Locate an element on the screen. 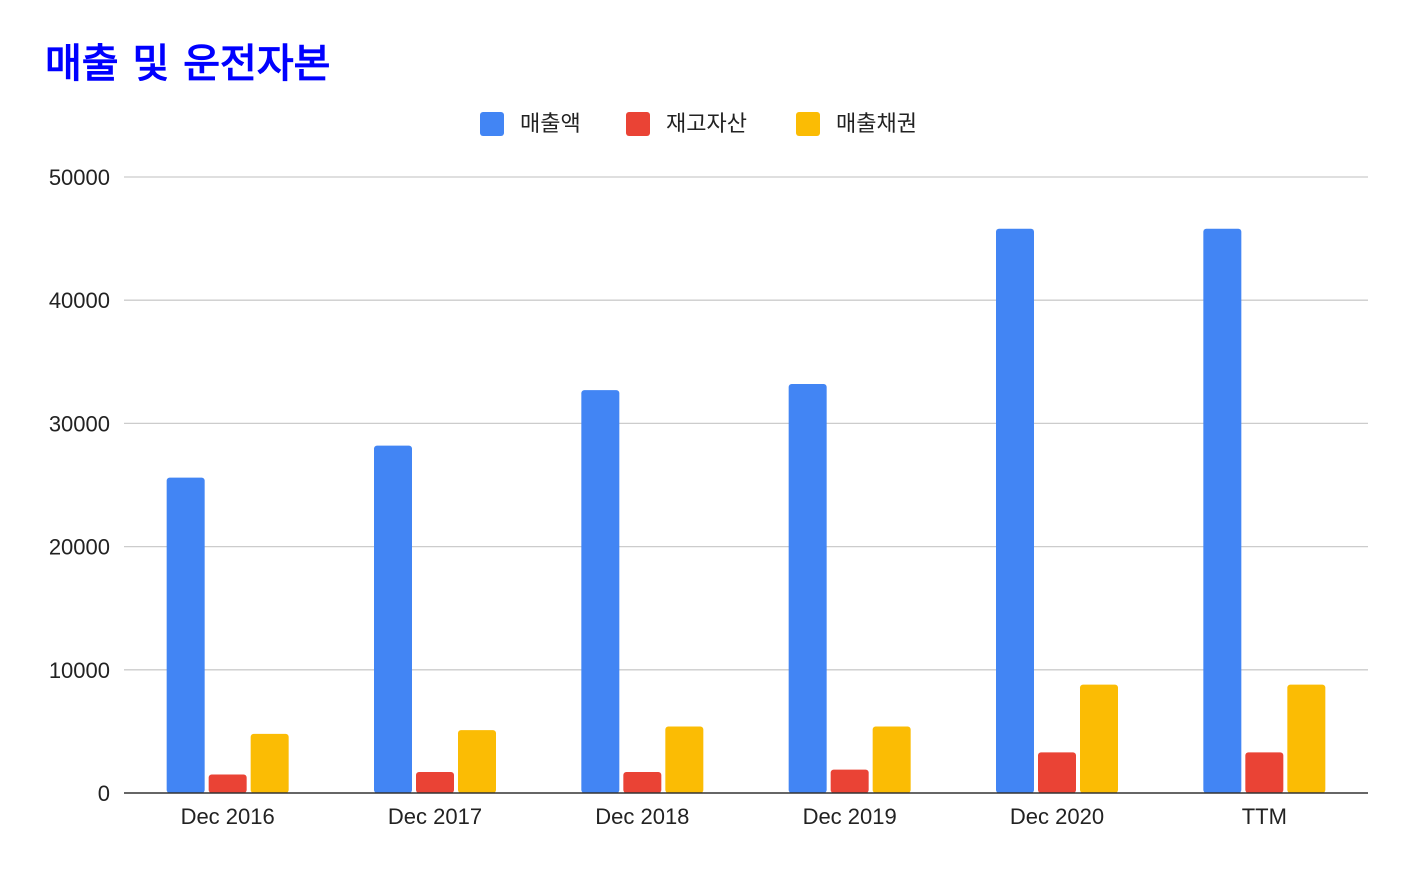 This screenshot has width=1412, height=872. x-tick-label: Dec 2020 is located at coordinates (1057, 816).